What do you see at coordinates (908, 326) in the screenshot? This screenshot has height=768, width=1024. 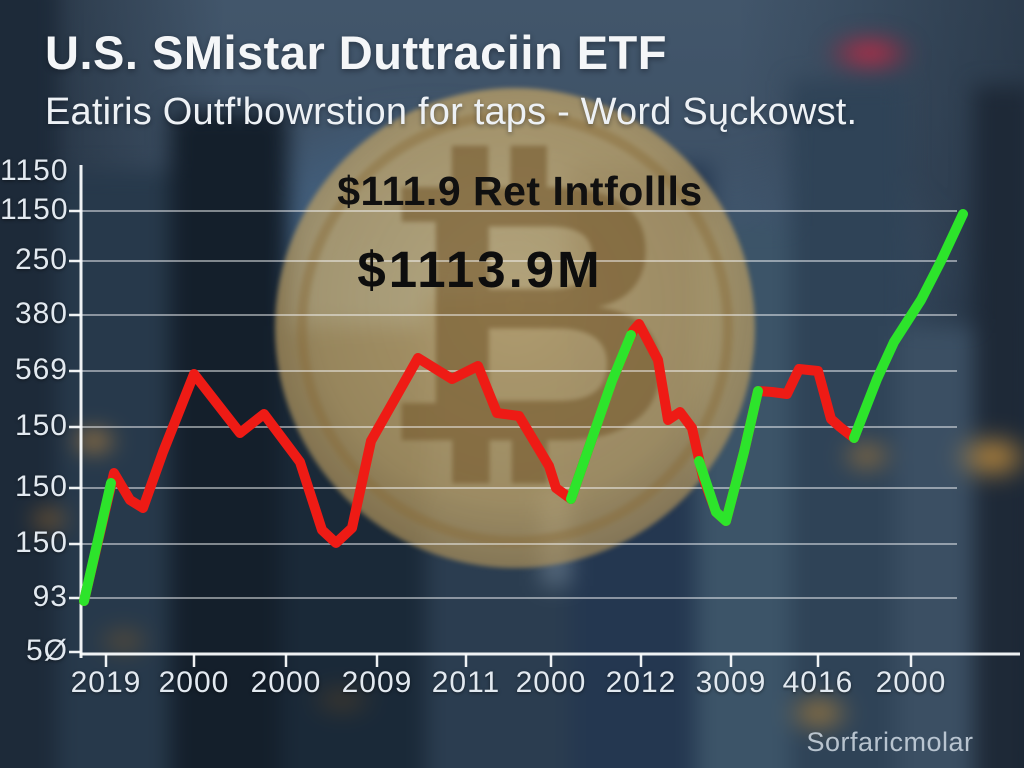 I see `series-green-overlay-final-rally` at bounding box center [908, 326].